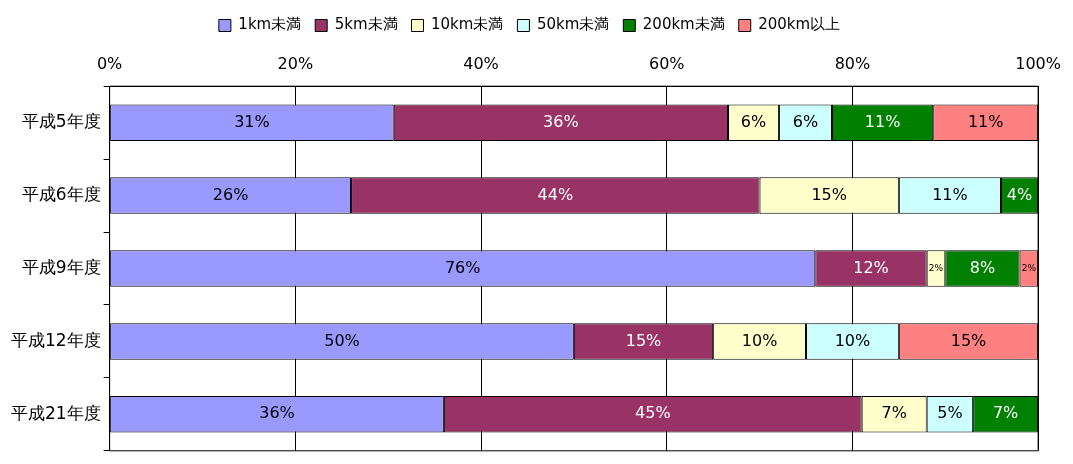  What do you see at coordinates (871, 267) in the screenshot?
I see `data-label: 12%` at bounding box center [871, 267].